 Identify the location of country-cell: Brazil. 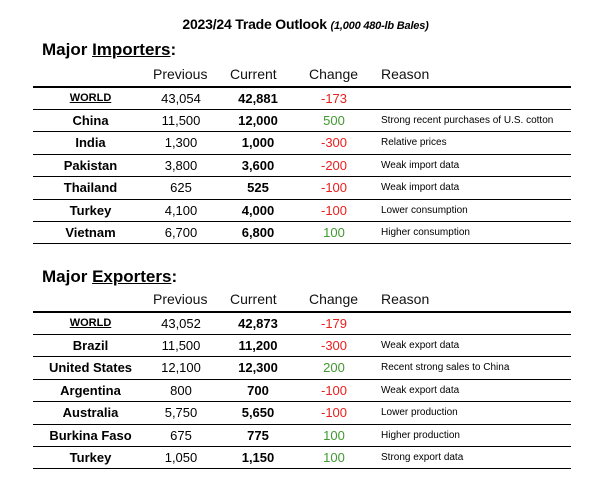
(90, 345).